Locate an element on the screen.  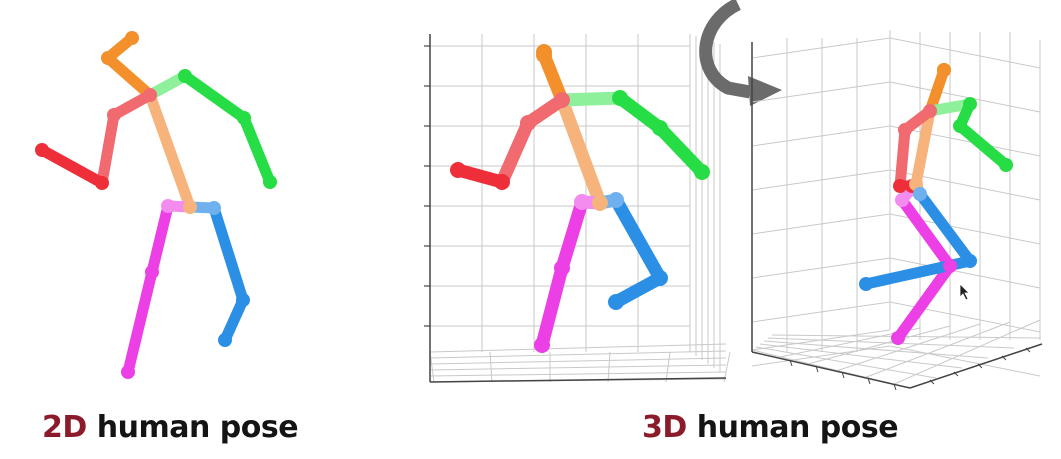
caption-2d-text: human pose is located at coordinates (192, 427).